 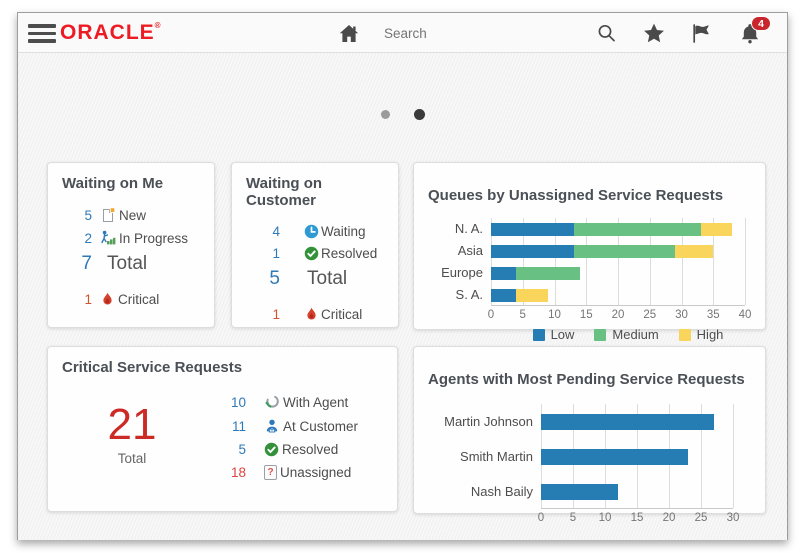 I want to click on search-icon, so click(x=606, y=33).